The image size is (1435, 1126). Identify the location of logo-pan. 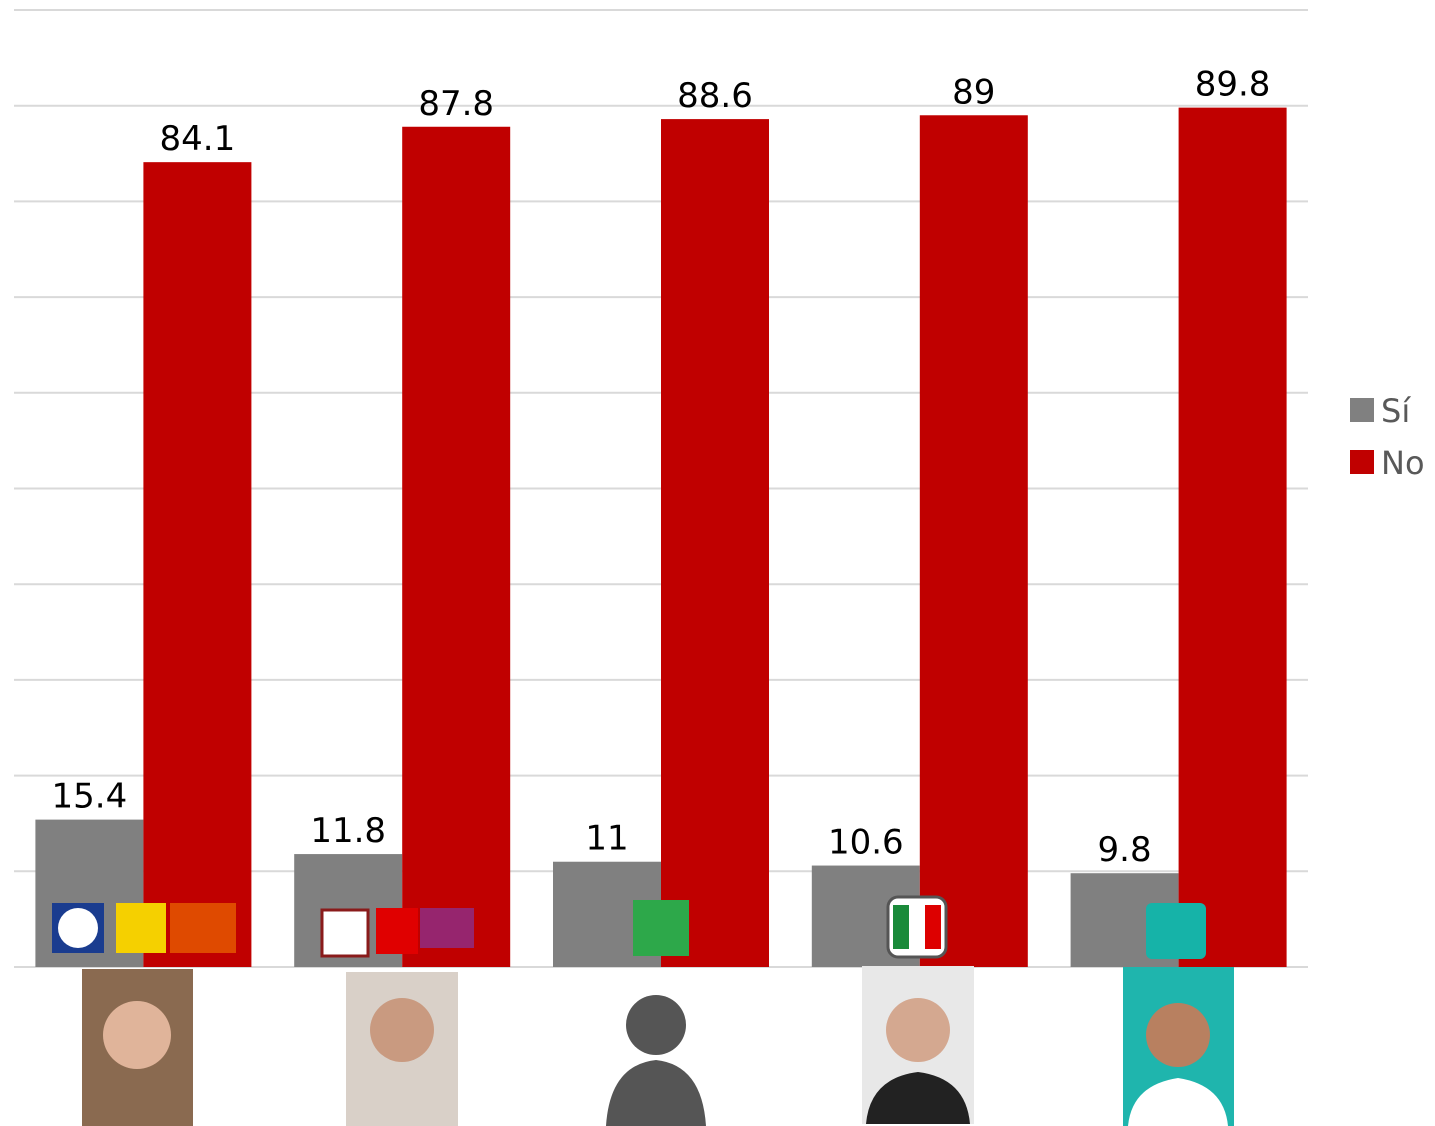
(78, 928).